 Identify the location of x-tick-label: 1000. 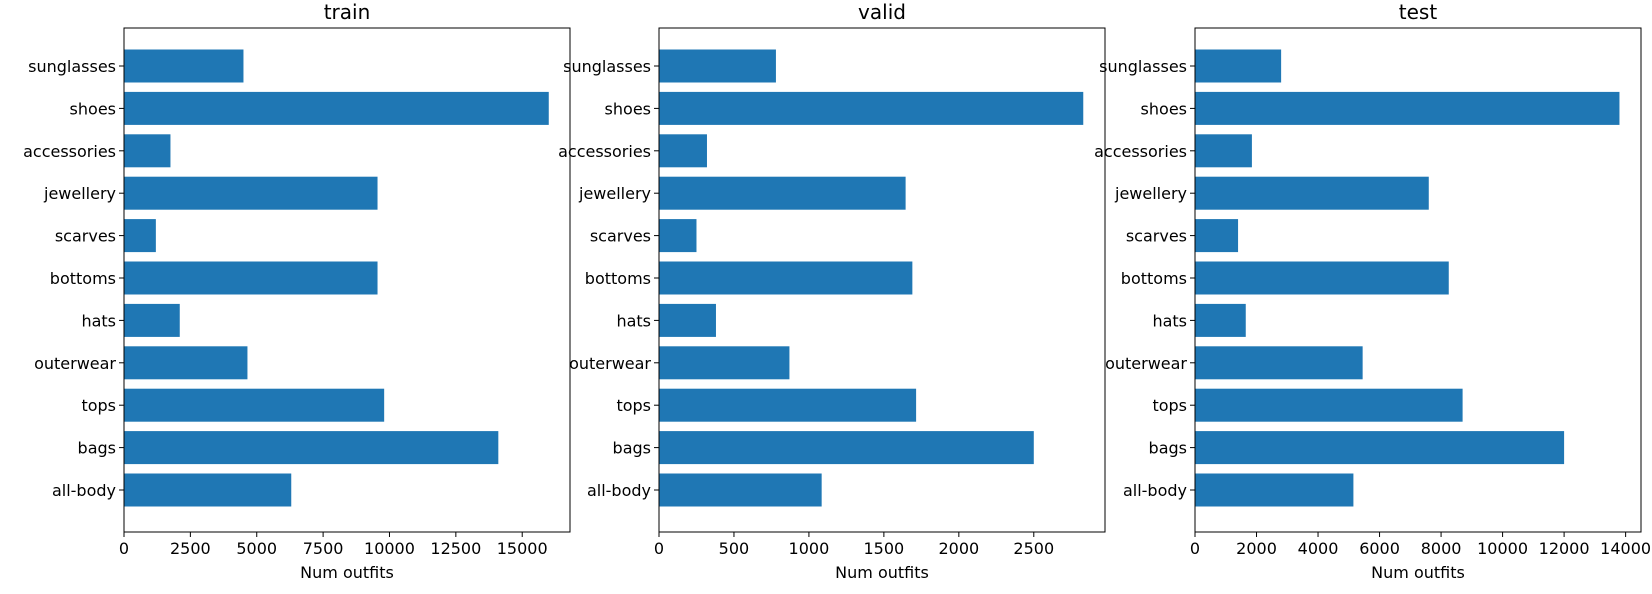
(809, 548).